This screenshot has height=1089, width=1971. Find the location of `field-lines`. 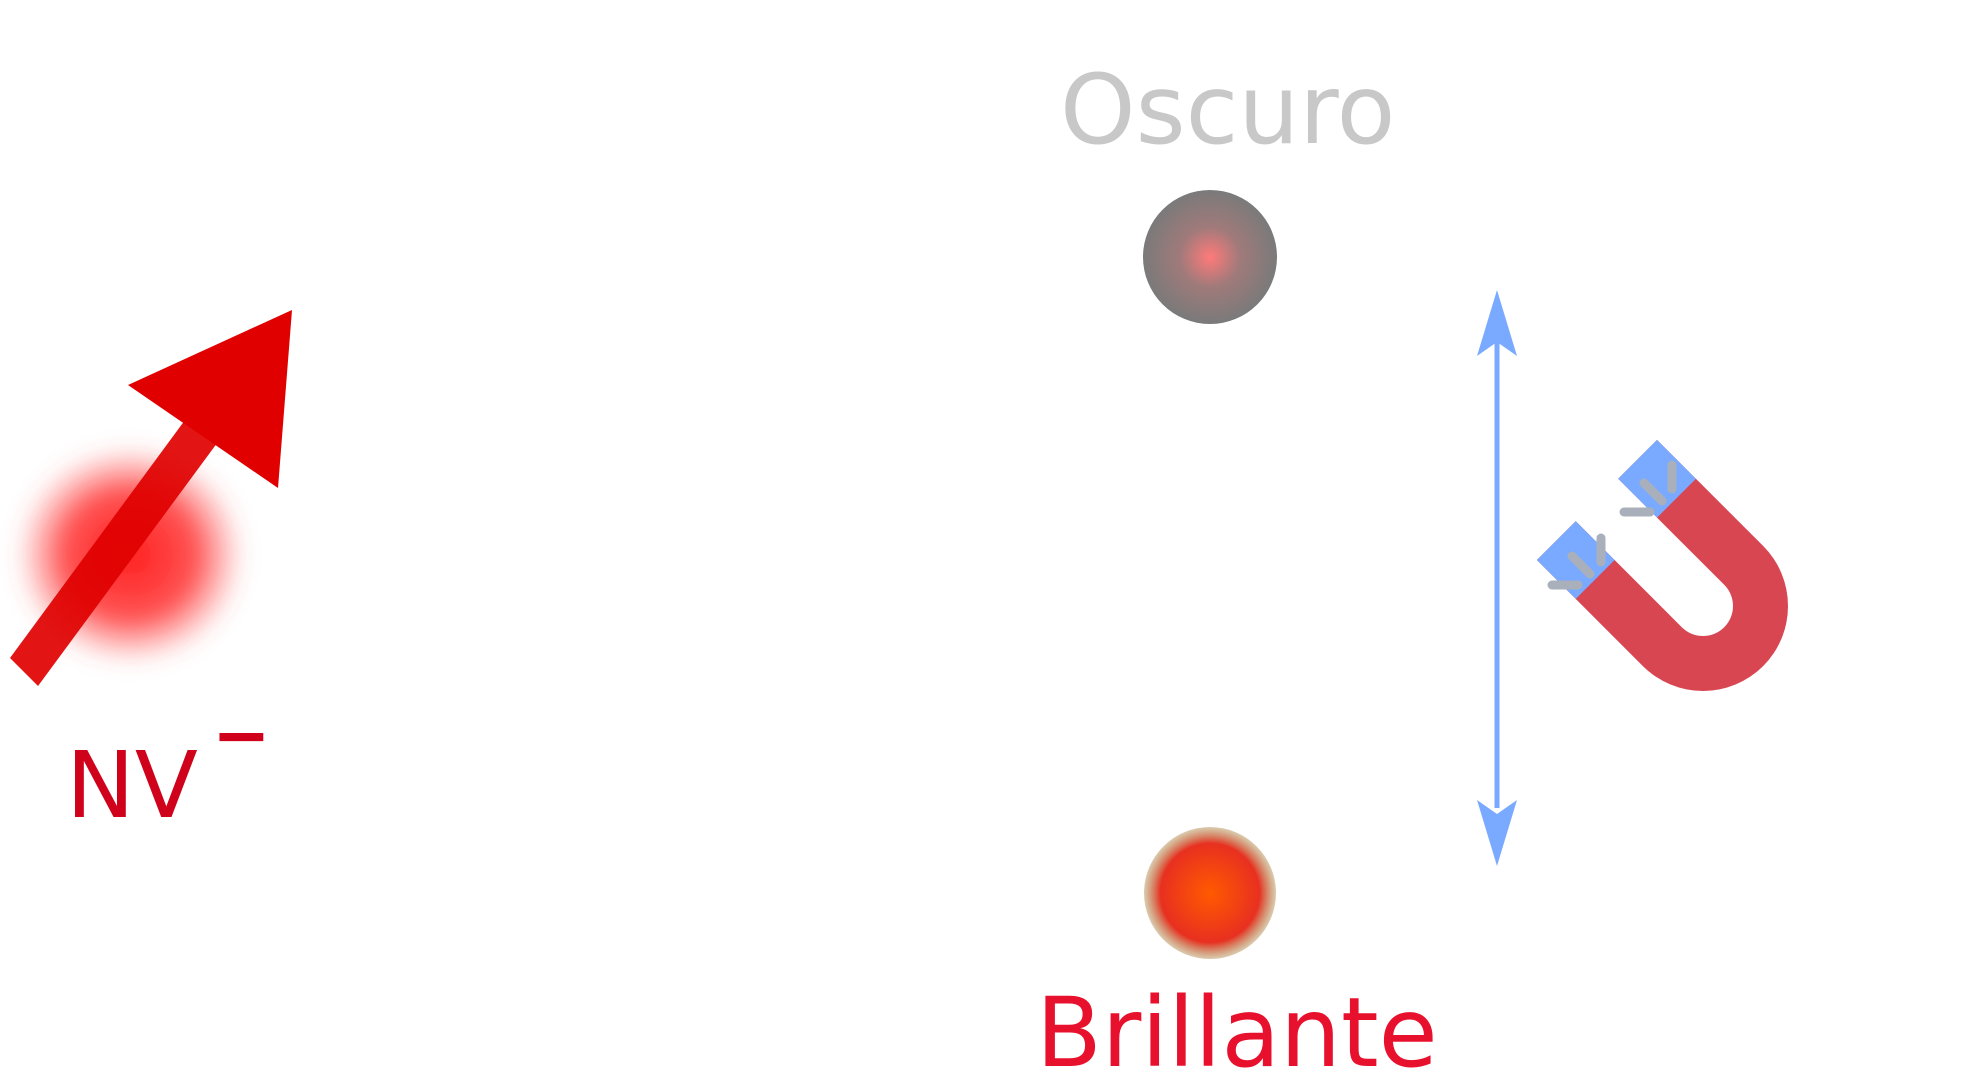

field-lines is located at coordinates (1612, 525).